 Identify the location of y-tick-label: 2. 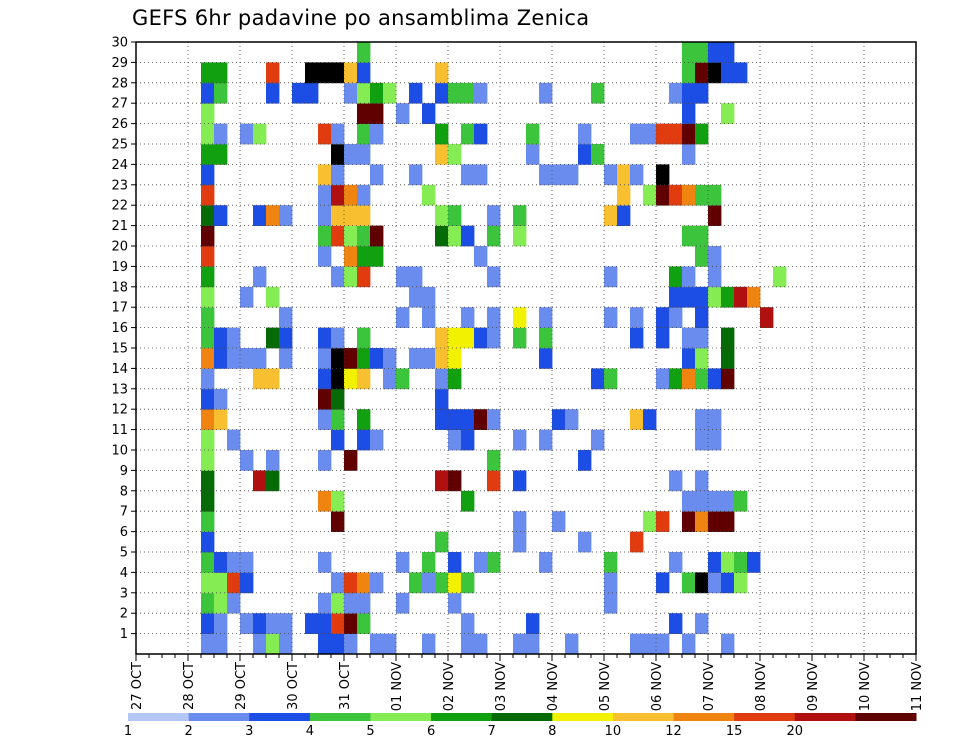
(124, 614).